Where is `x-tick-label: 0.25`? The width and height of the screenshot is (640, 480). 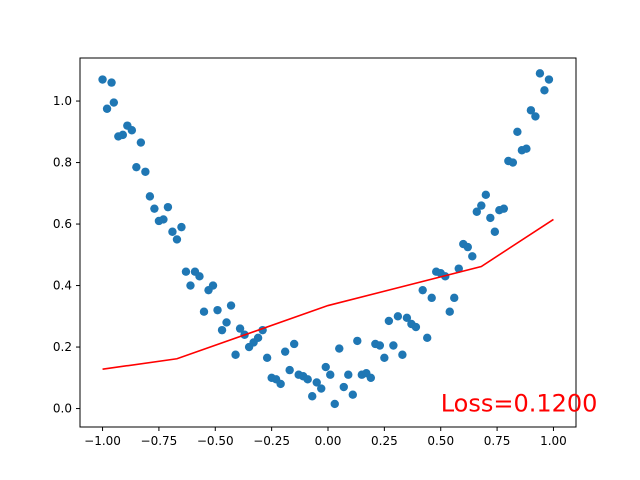 x-tick-label: 0.25 is located at coordinates (384, 441).